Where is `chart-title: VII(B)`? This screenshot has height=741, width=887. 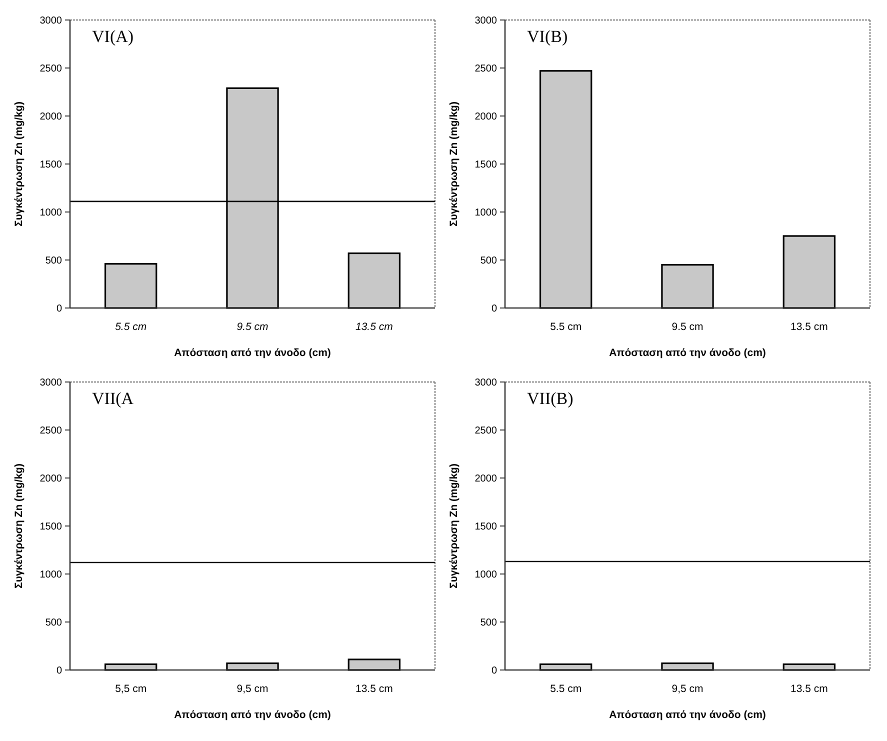
chart-title: VII(B) is located at coordinates (550, 398).